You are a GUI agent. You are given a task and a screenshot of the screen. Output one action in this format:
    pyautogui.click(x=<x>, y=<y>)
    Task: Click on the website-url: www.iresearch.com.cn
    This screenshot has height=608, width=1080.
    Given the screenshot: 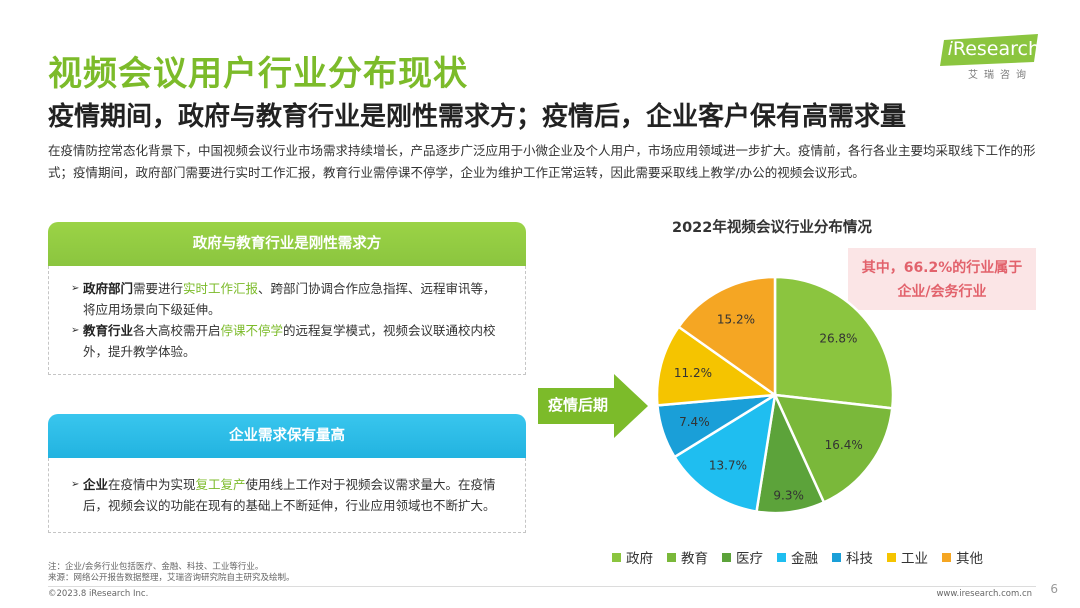 What is the action you would take?
    pyautogui.click(x=984, y=594)
    